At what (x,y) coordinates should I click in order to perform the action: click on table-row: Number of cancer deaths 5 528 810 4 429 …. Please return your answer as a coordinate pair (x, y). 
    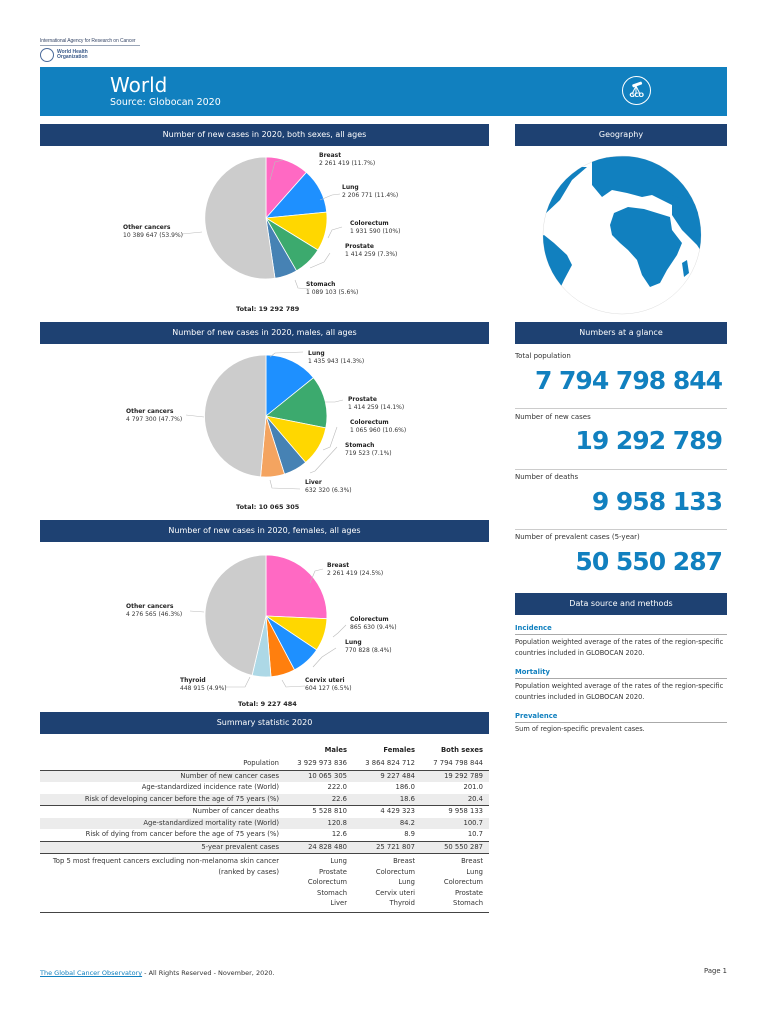
    Looking at the image, I should click on (337, 811).